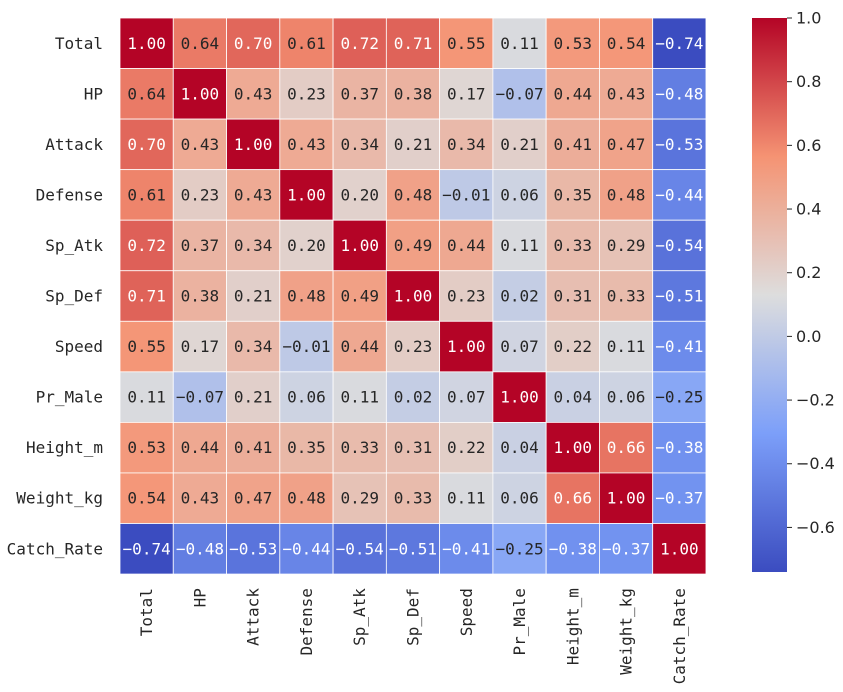  Describe the element at coordinates (808, 336) in the screenshot. I see `colorbar-tick-label: 0.0` at that location.